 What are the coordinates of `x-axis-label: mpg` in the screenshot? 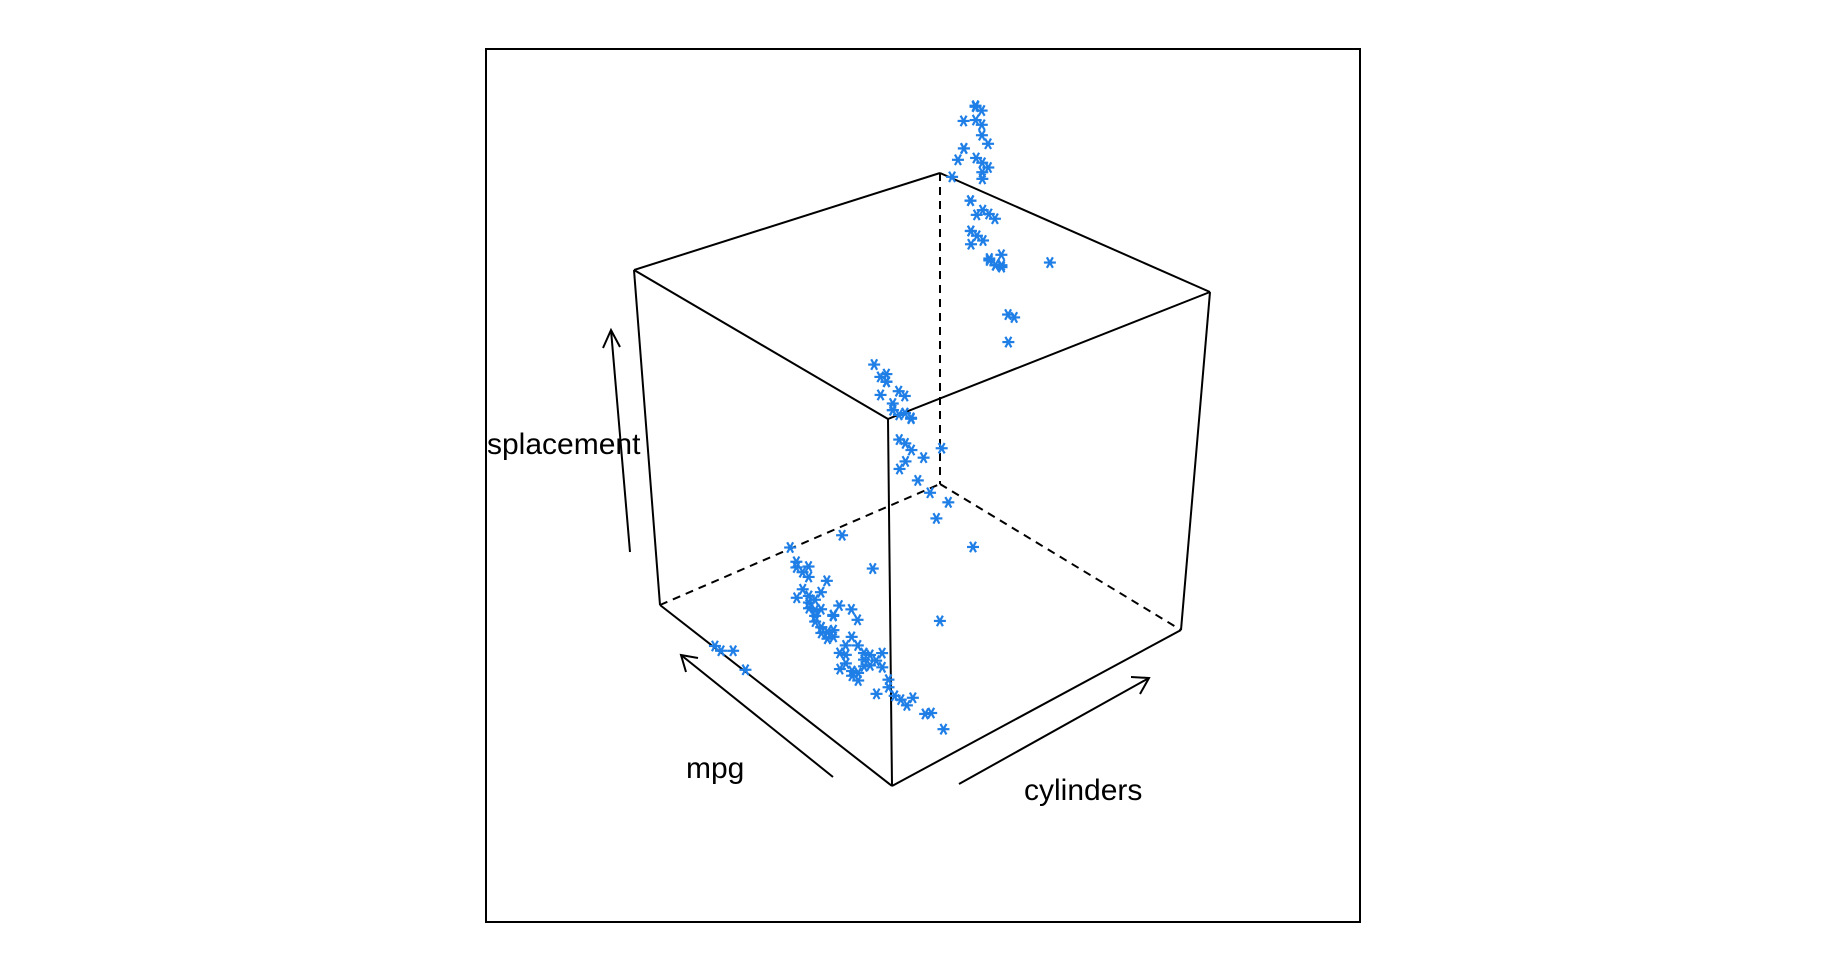 It's located at (715, 768).